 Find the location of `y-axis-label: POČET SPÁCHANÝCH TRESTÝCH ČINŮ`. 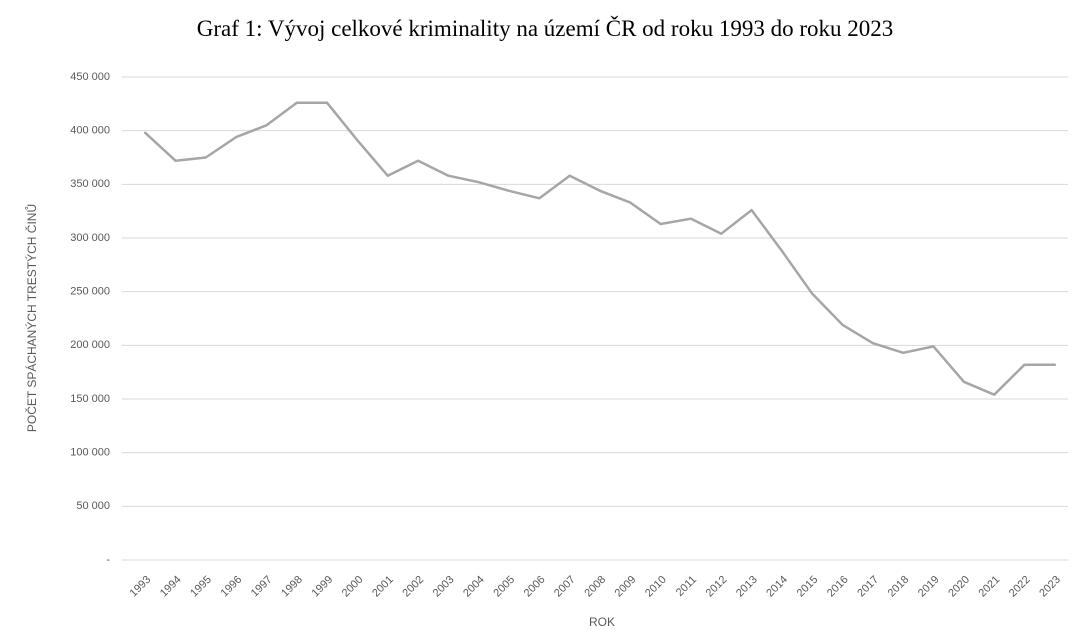

y-axis-label: POČET SPÁCHANÝCH TRESTÝCH ČINŮ is located at coordinates (31, 318).